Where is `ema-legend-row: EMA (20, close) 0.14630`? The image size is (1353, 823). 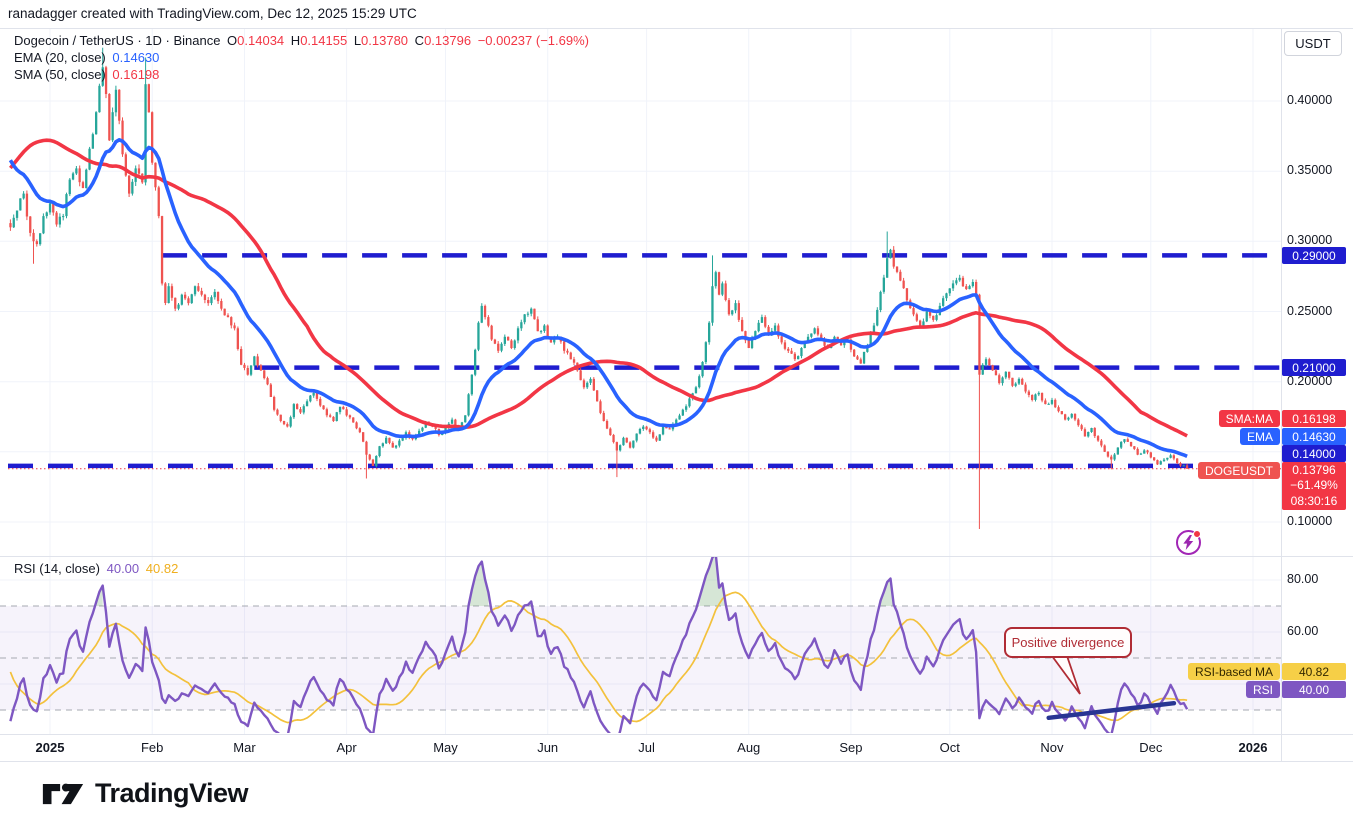 ema-legend-row: EMA (20, close) 0.14630 is located at coordinates (88, 57).